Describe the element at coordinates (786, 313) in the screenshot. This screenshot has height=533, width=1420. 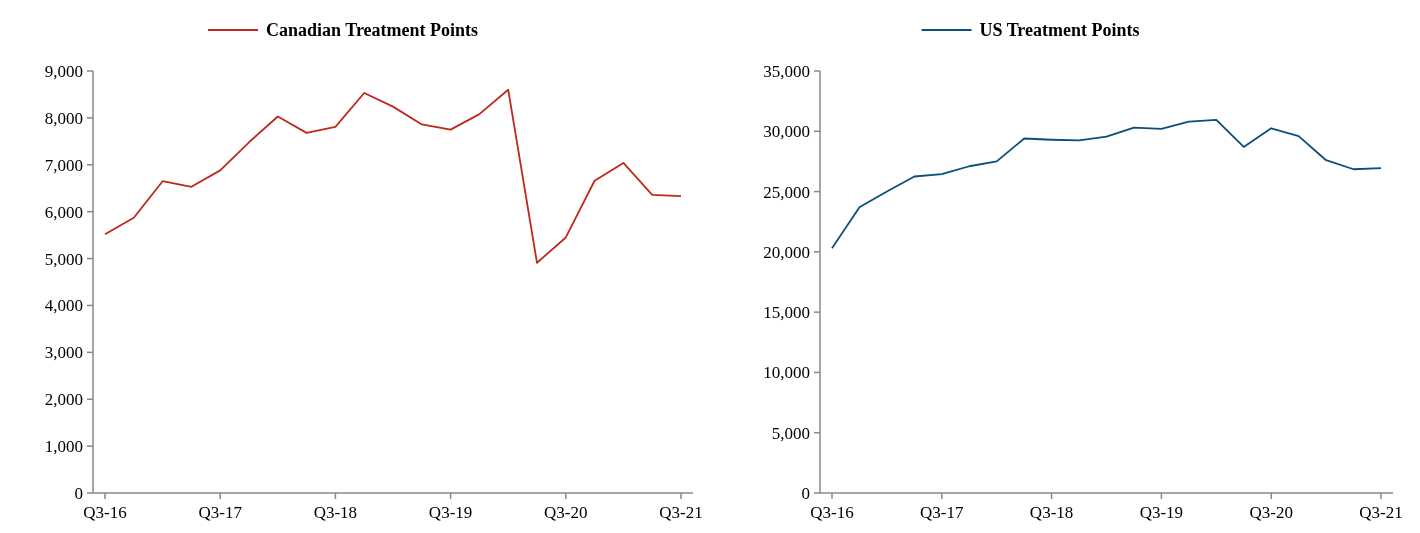
I see `y-tick-label: 15,000` at that location.